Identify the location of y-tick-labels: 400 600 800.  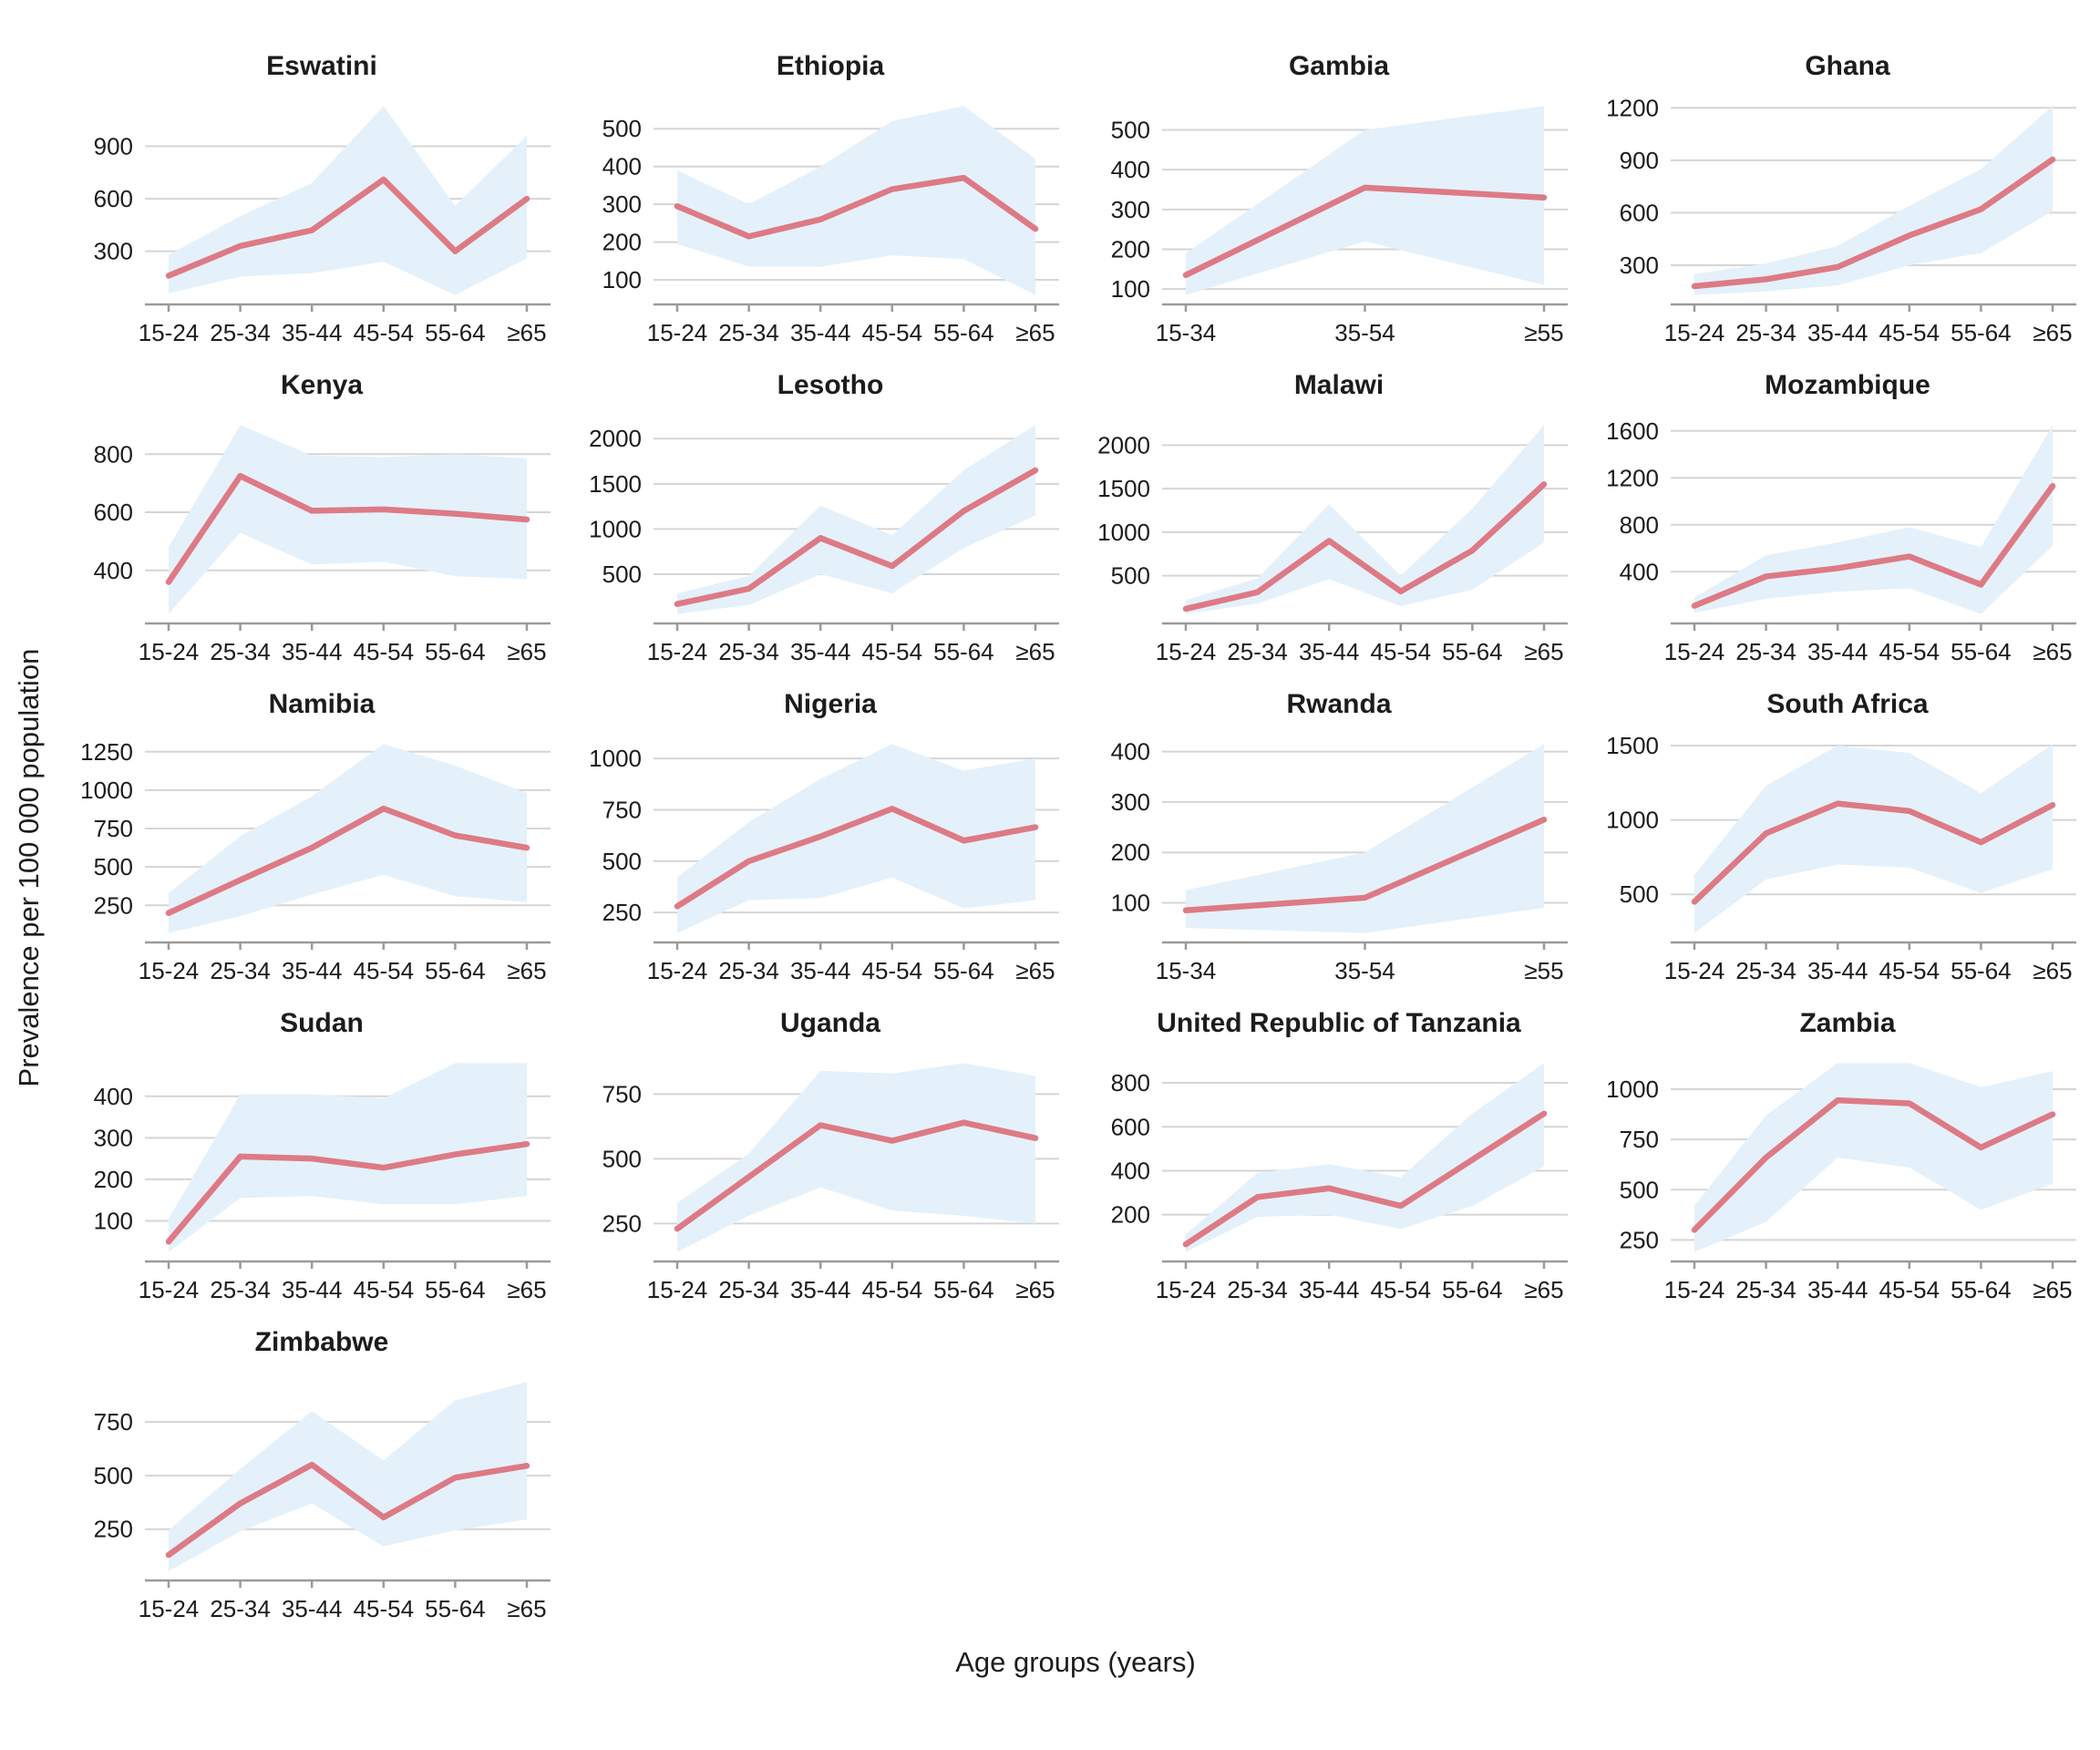
(113, 512).